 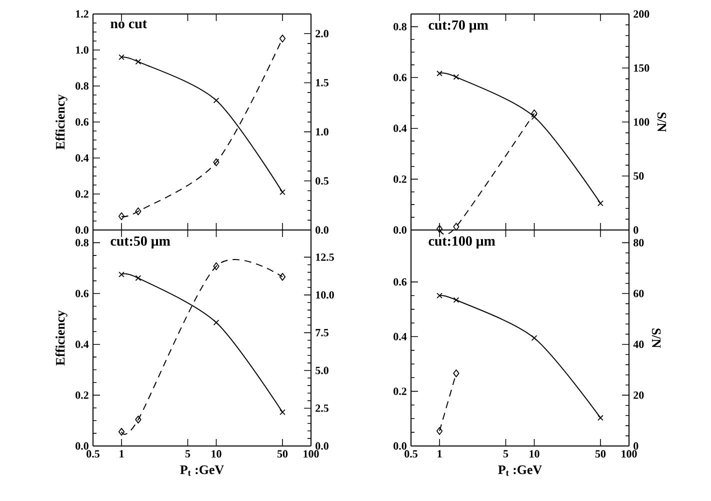 I want to click on y2-tick-label: 150, so click(x=642, y=68).